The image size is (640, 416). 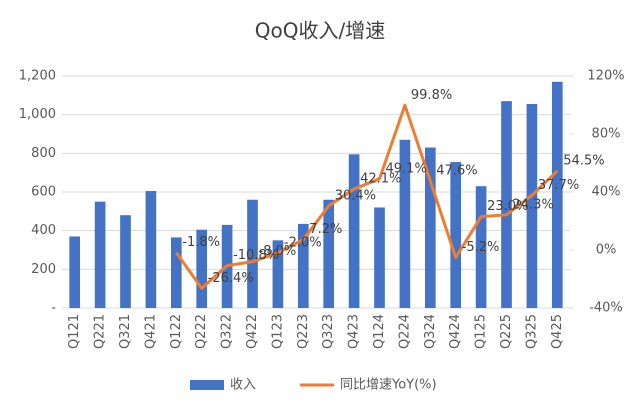 I want to click on y-tick-label: 400, so click(x=43, y=230).